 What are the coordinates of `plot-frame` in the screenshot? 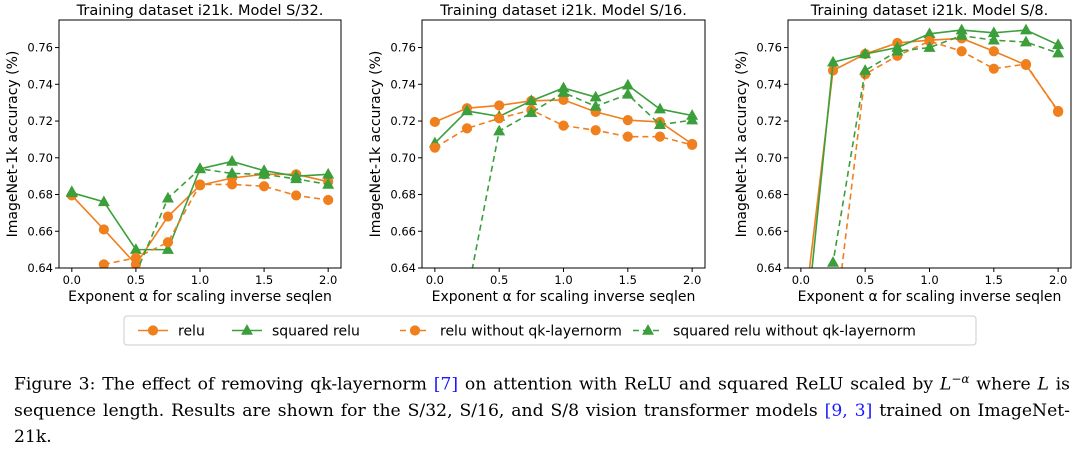 It's located at (200, 144).